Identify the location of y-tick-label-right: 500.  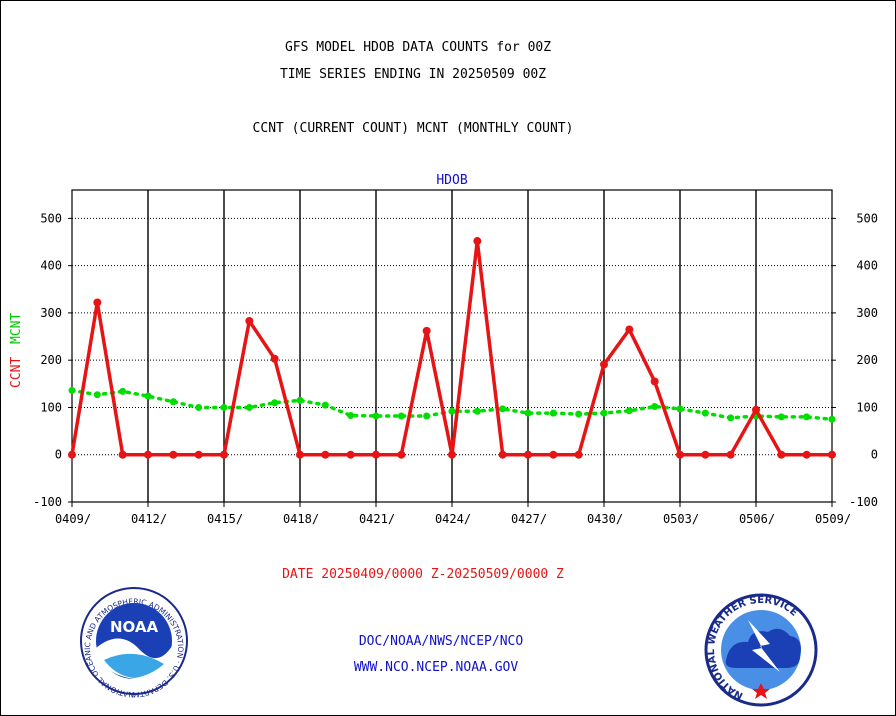
(867, 218).